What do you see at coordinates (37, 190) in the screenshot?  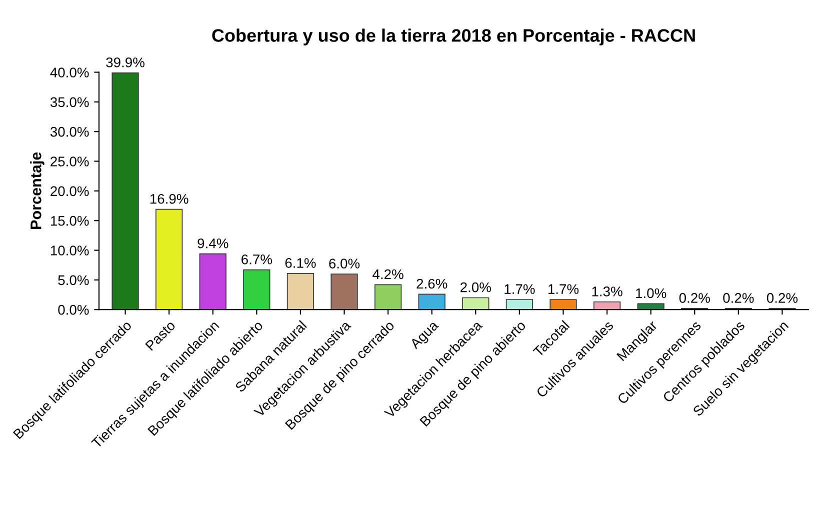 I see `y-axis-title: Porcentaje` at bounding box center [37, 190].